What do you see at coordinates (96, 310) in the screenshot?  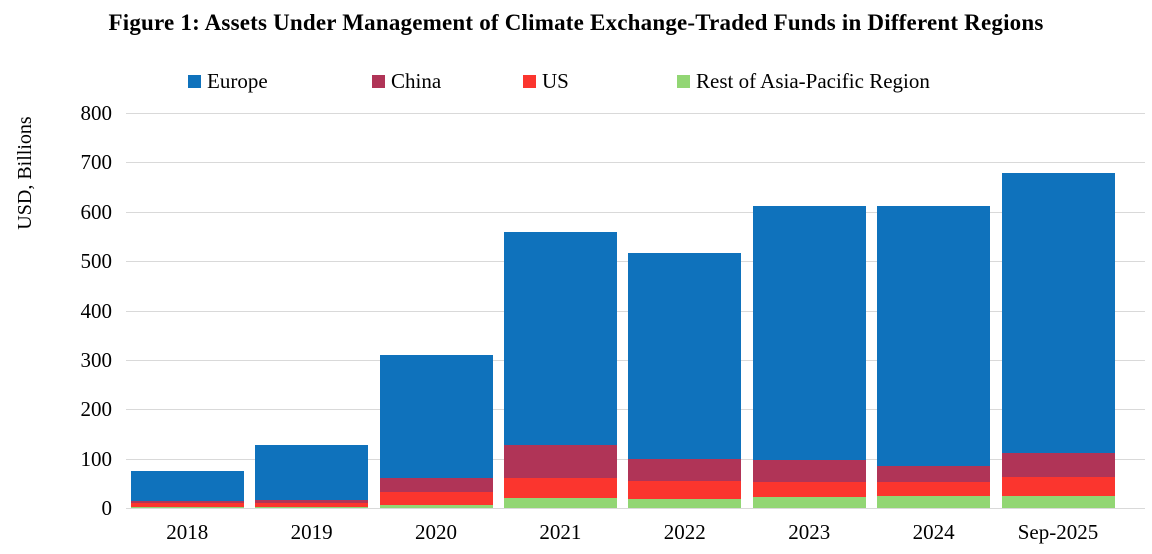 I see `y-tick-label-400: 400` at bounding box center [96, 310].